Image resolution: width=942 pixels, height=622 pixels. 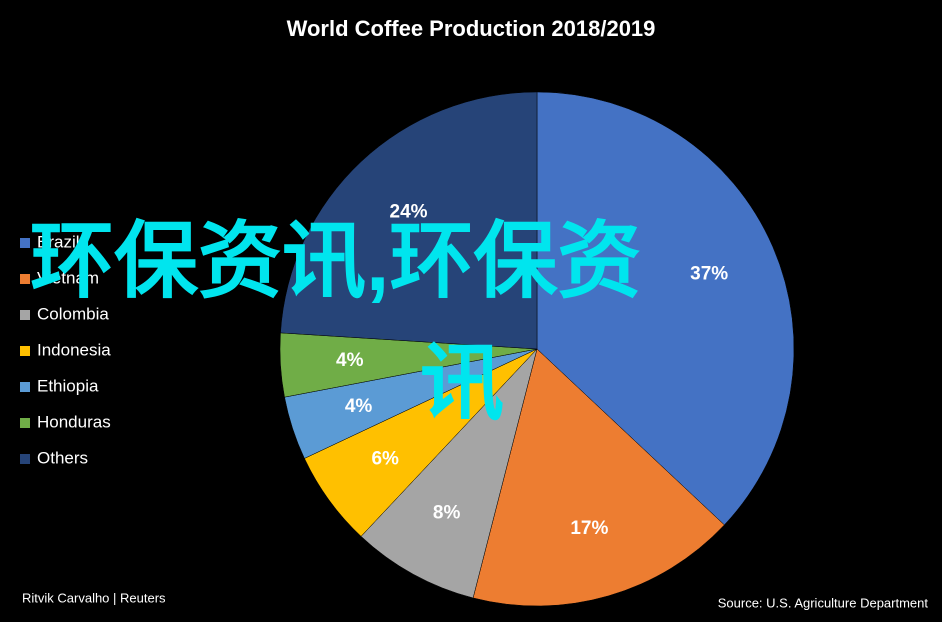 I want to click on legend-label: Brazil, so click(x=58, y=241).